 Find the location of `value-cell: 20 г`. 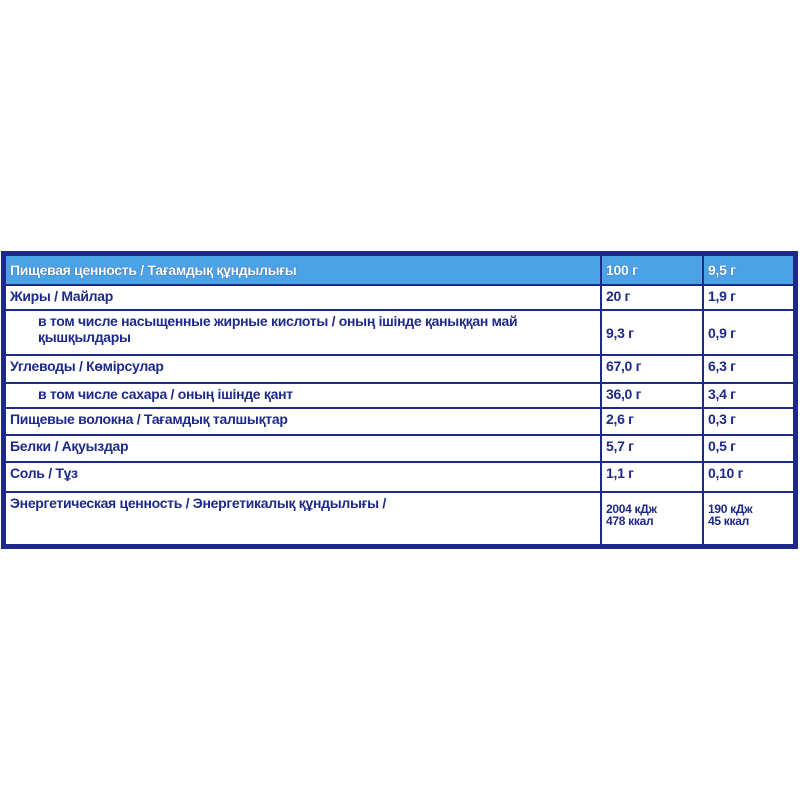

value-cell: 20 г is located at coordinates (652, 297).